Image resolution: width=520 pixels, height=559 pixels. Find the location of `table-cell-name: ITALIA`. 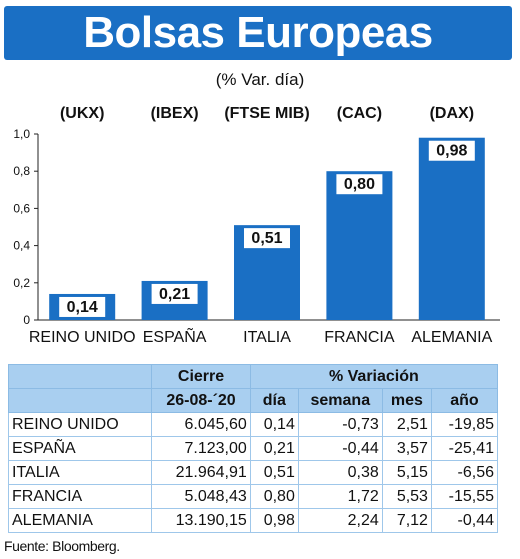

table-cell-name: ITALIA is located at coordinates (80, 472).